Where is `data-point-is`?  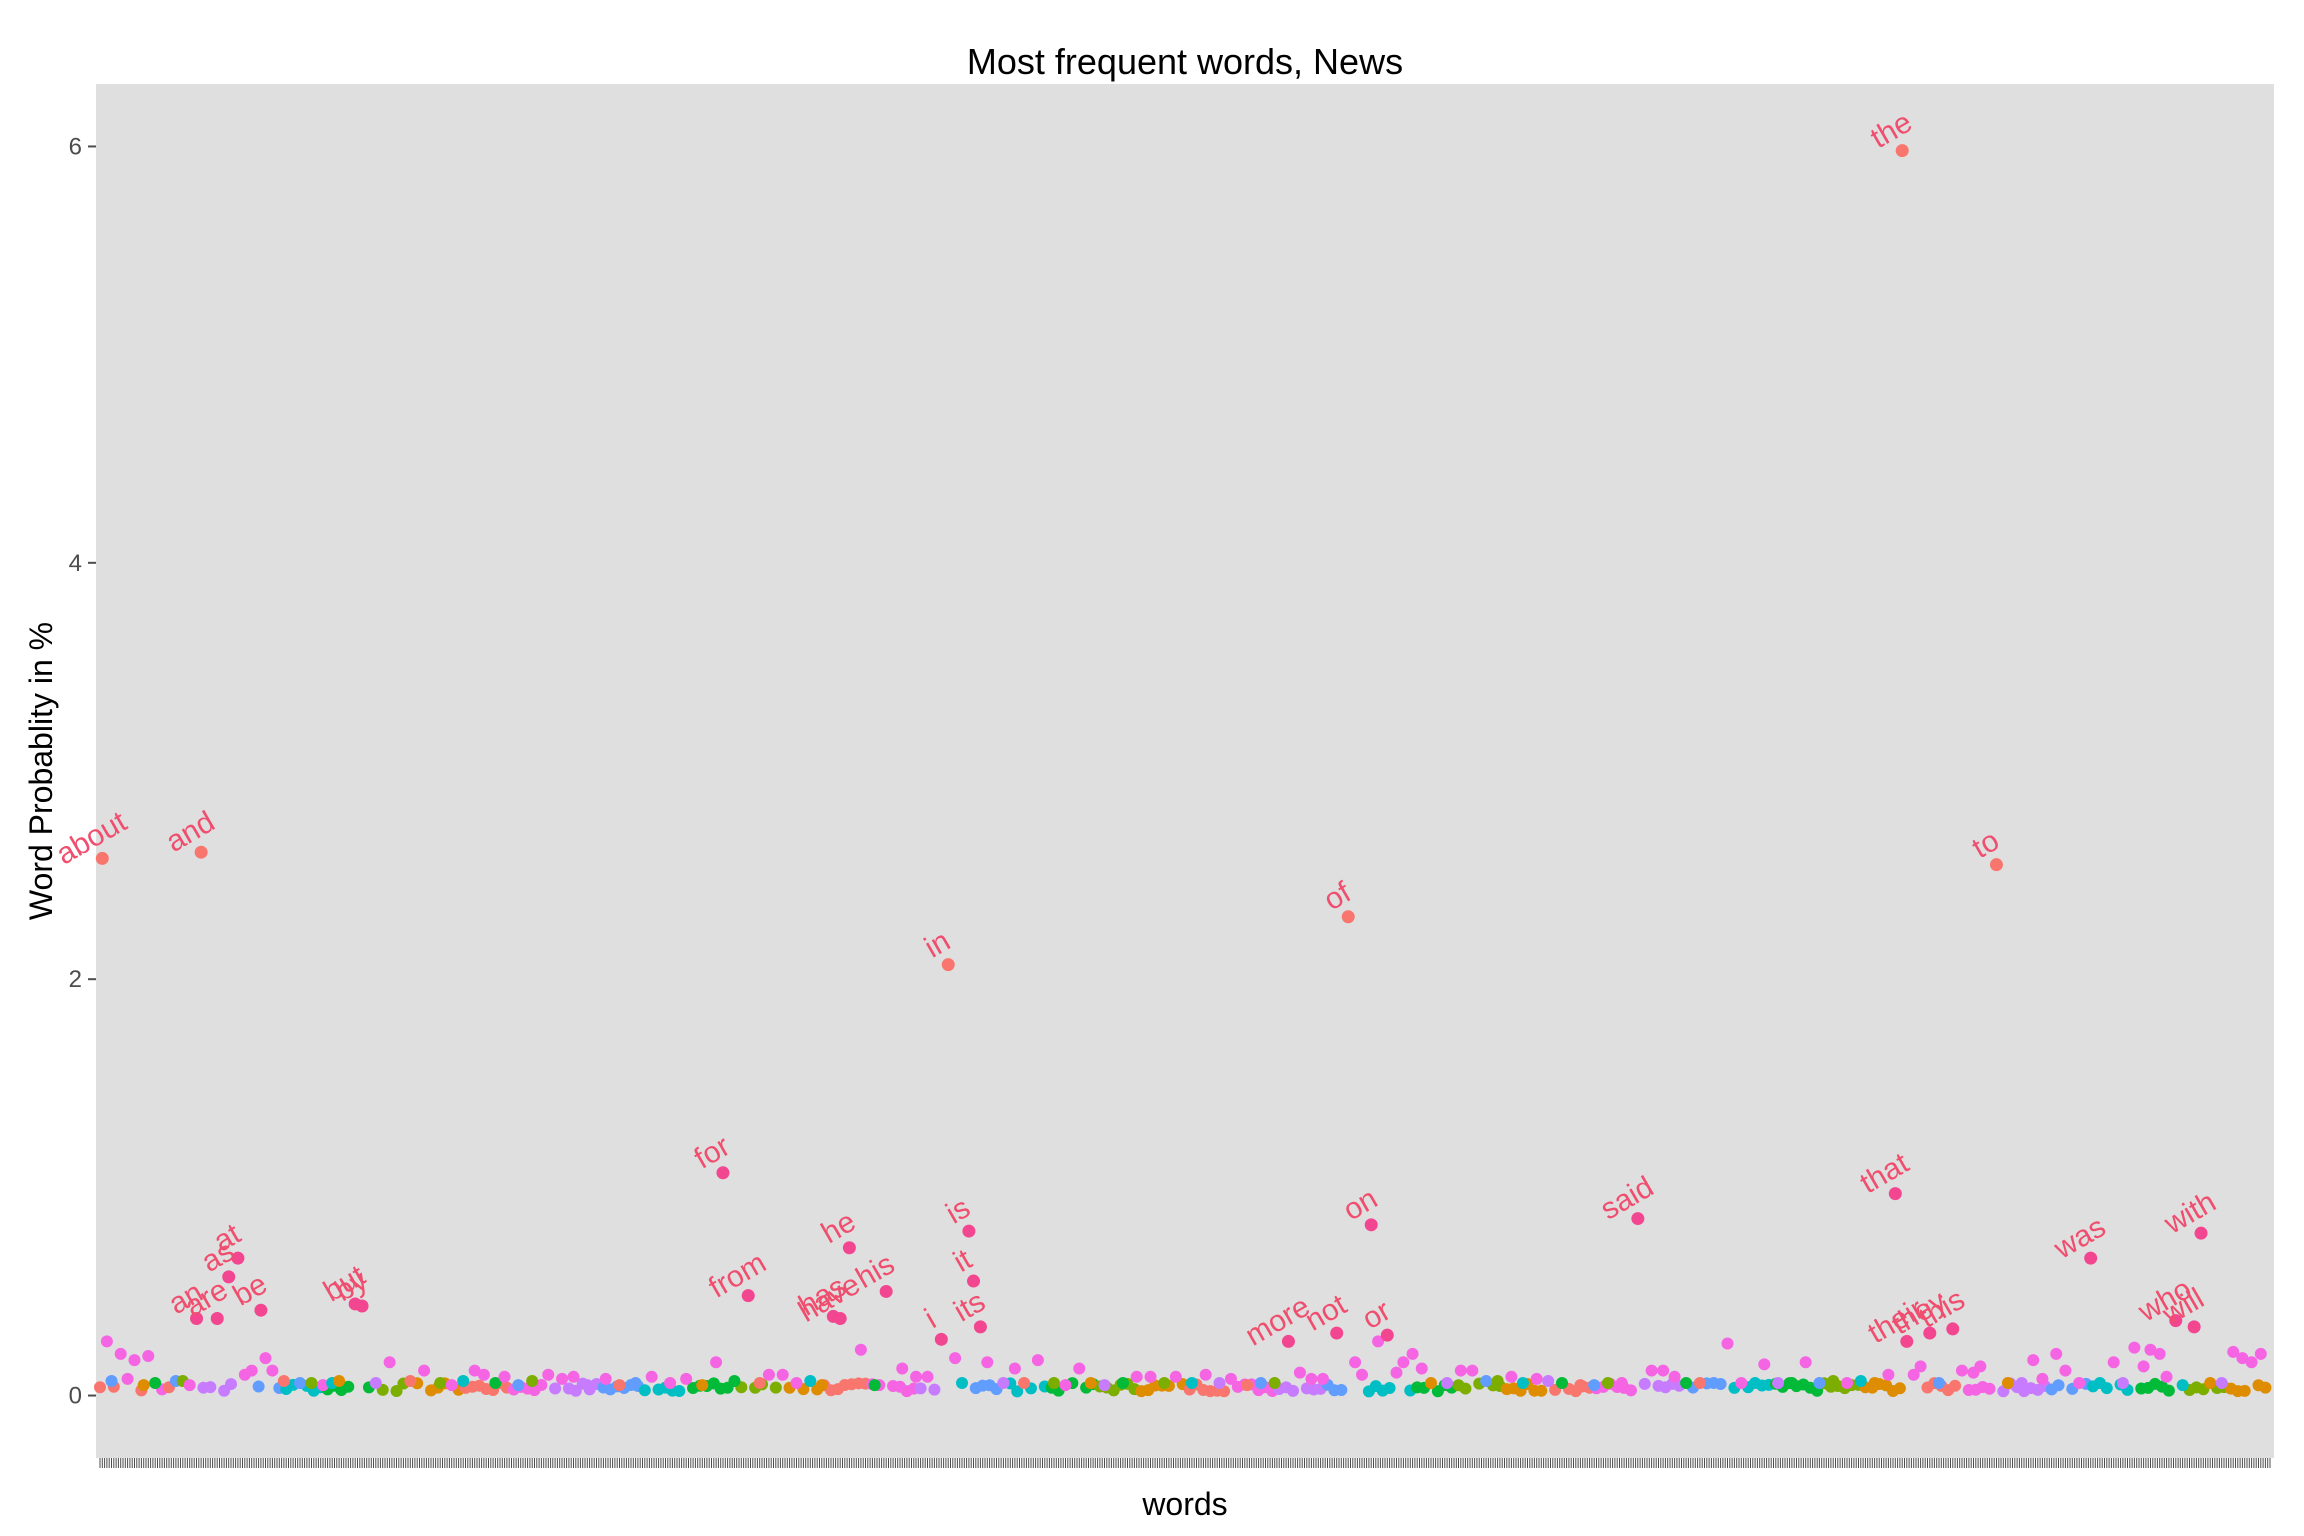 data-point-is is located at coordinates (969, 1231).